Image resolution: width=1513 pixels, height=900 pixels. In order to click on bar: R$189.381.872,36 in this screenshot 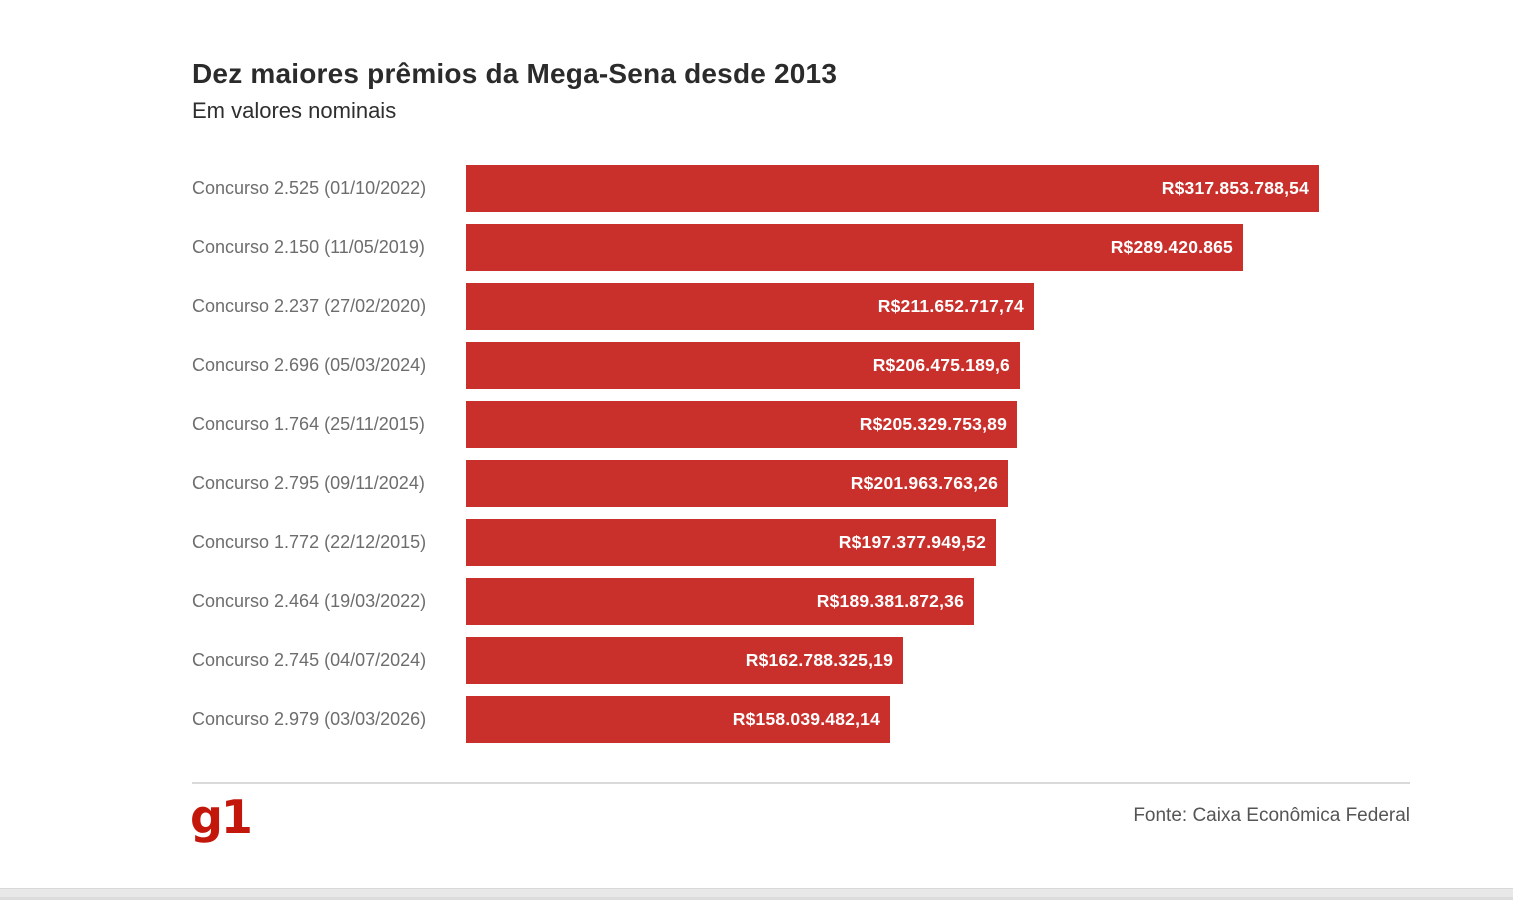, I will do `click(720, 601)`.